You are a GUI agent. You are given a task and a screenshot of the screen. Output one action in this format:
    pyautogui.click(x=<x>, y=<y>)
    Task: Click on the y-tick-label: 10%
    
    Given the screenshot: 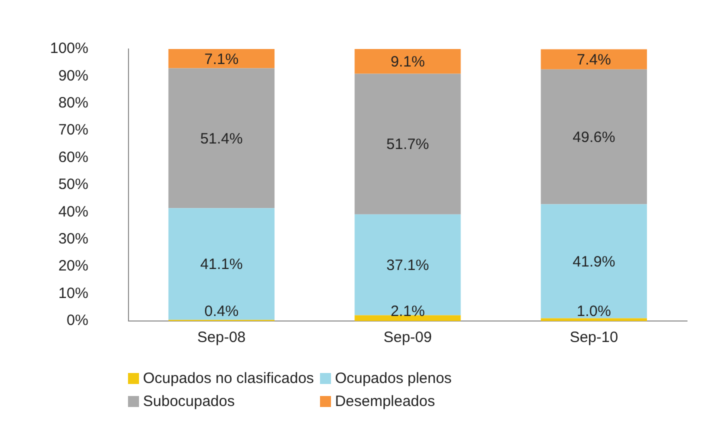 What is the action you would take?
    pyautogui.click(x=73, y=293)
    